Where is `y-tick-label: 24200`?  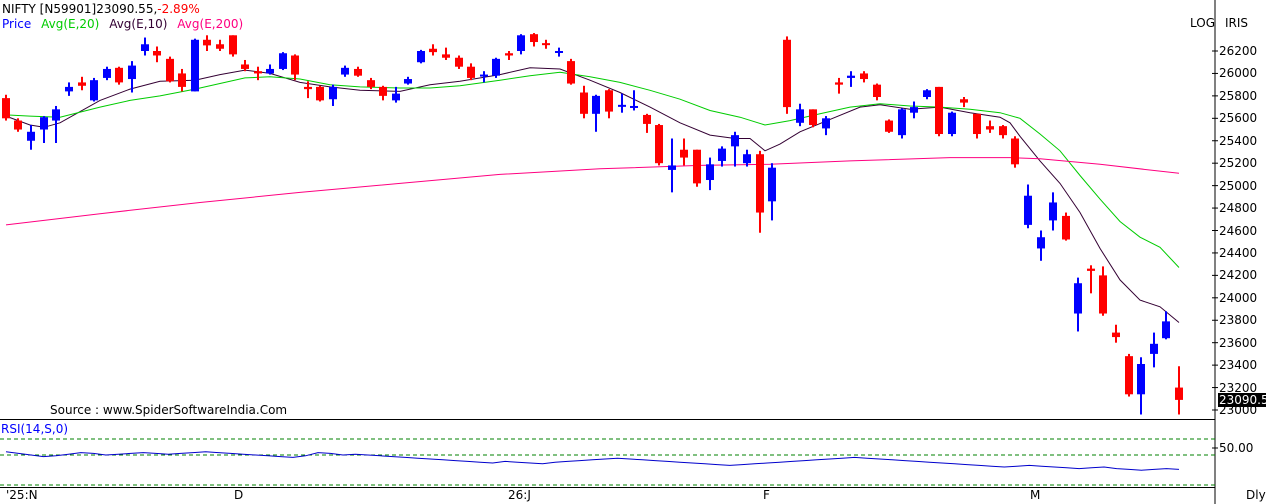 y-tick-label: 24200 is located at coordinates (1238, 275).